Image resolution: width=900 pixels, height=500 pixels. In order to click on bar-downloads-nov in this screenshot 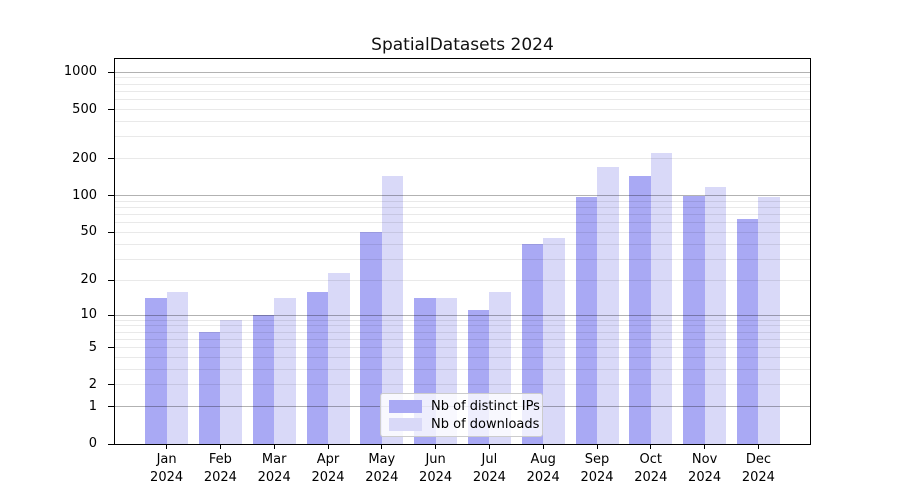, I will do `click(715, 315)`.